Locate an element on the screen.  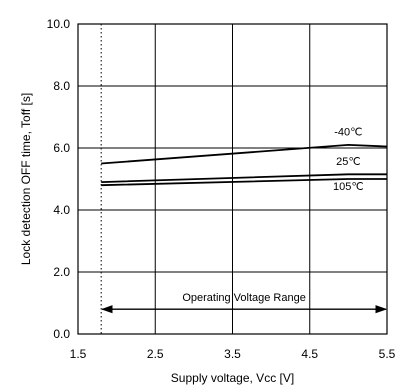
series-label: -40℃ is located at coordinates (348, 133).